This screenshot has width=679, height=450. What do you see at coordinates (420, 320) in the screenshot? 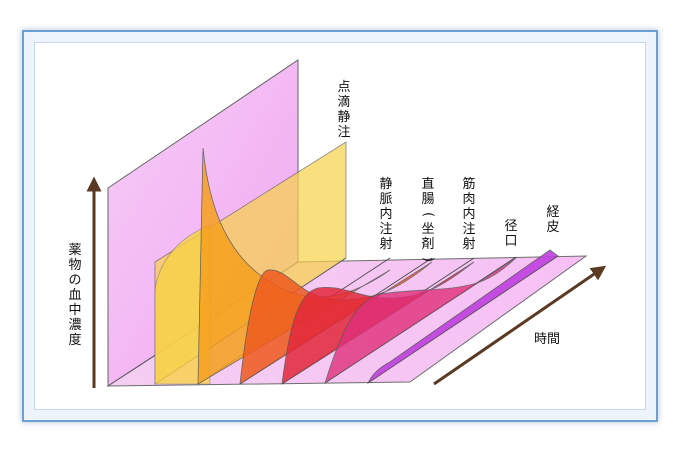
I see `curve-oral` at bounding box center [420, 320].